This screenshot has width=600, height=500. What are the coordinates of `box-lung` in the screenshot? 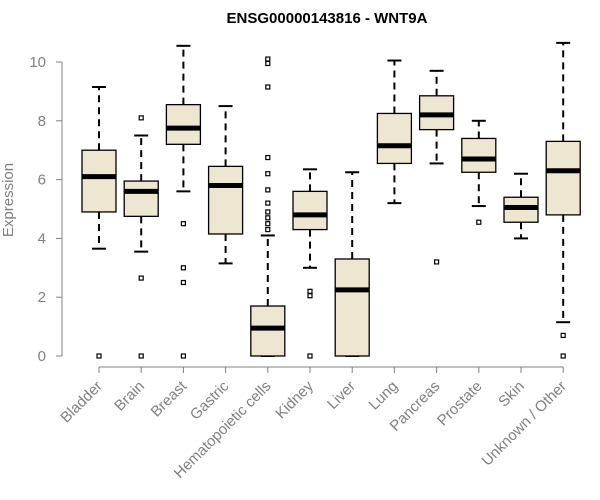 It's located at (394, 132).